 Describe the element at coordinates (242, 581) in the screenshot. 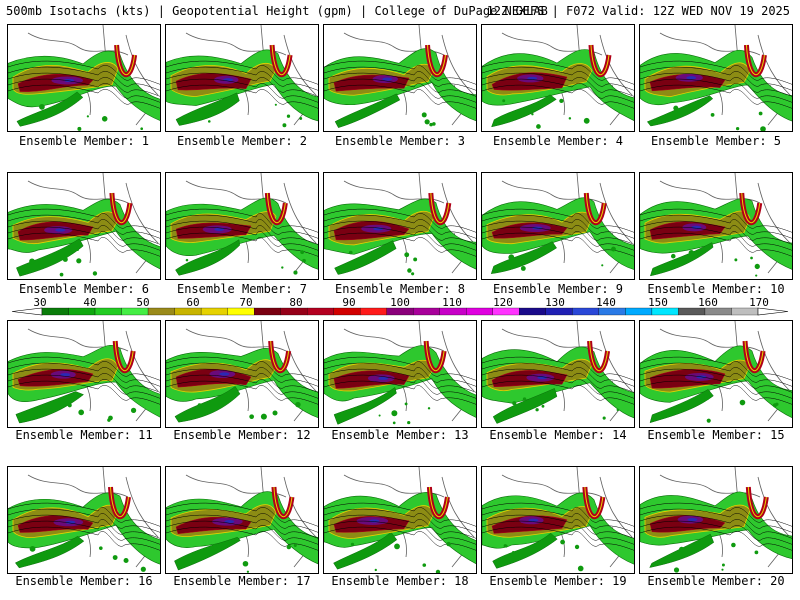

I see `ensemble-member-caption: Ensemble Member: 17` at that location.